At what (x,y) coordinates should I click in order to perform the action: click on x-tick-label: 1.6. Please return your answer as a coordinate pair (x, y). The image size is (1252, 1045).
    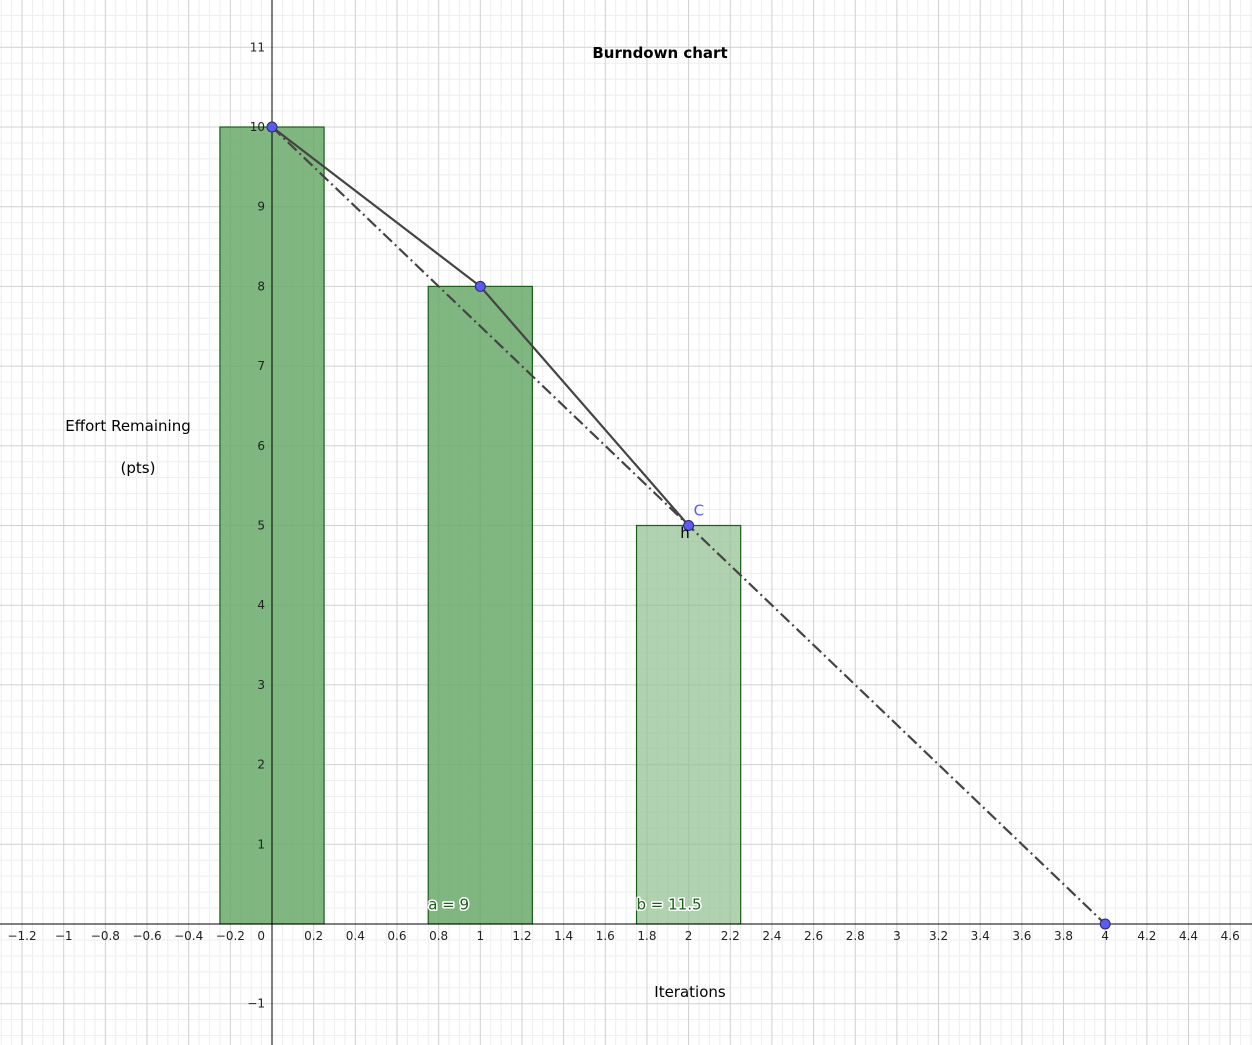
    Looking at the image, I should click on (605, 936).